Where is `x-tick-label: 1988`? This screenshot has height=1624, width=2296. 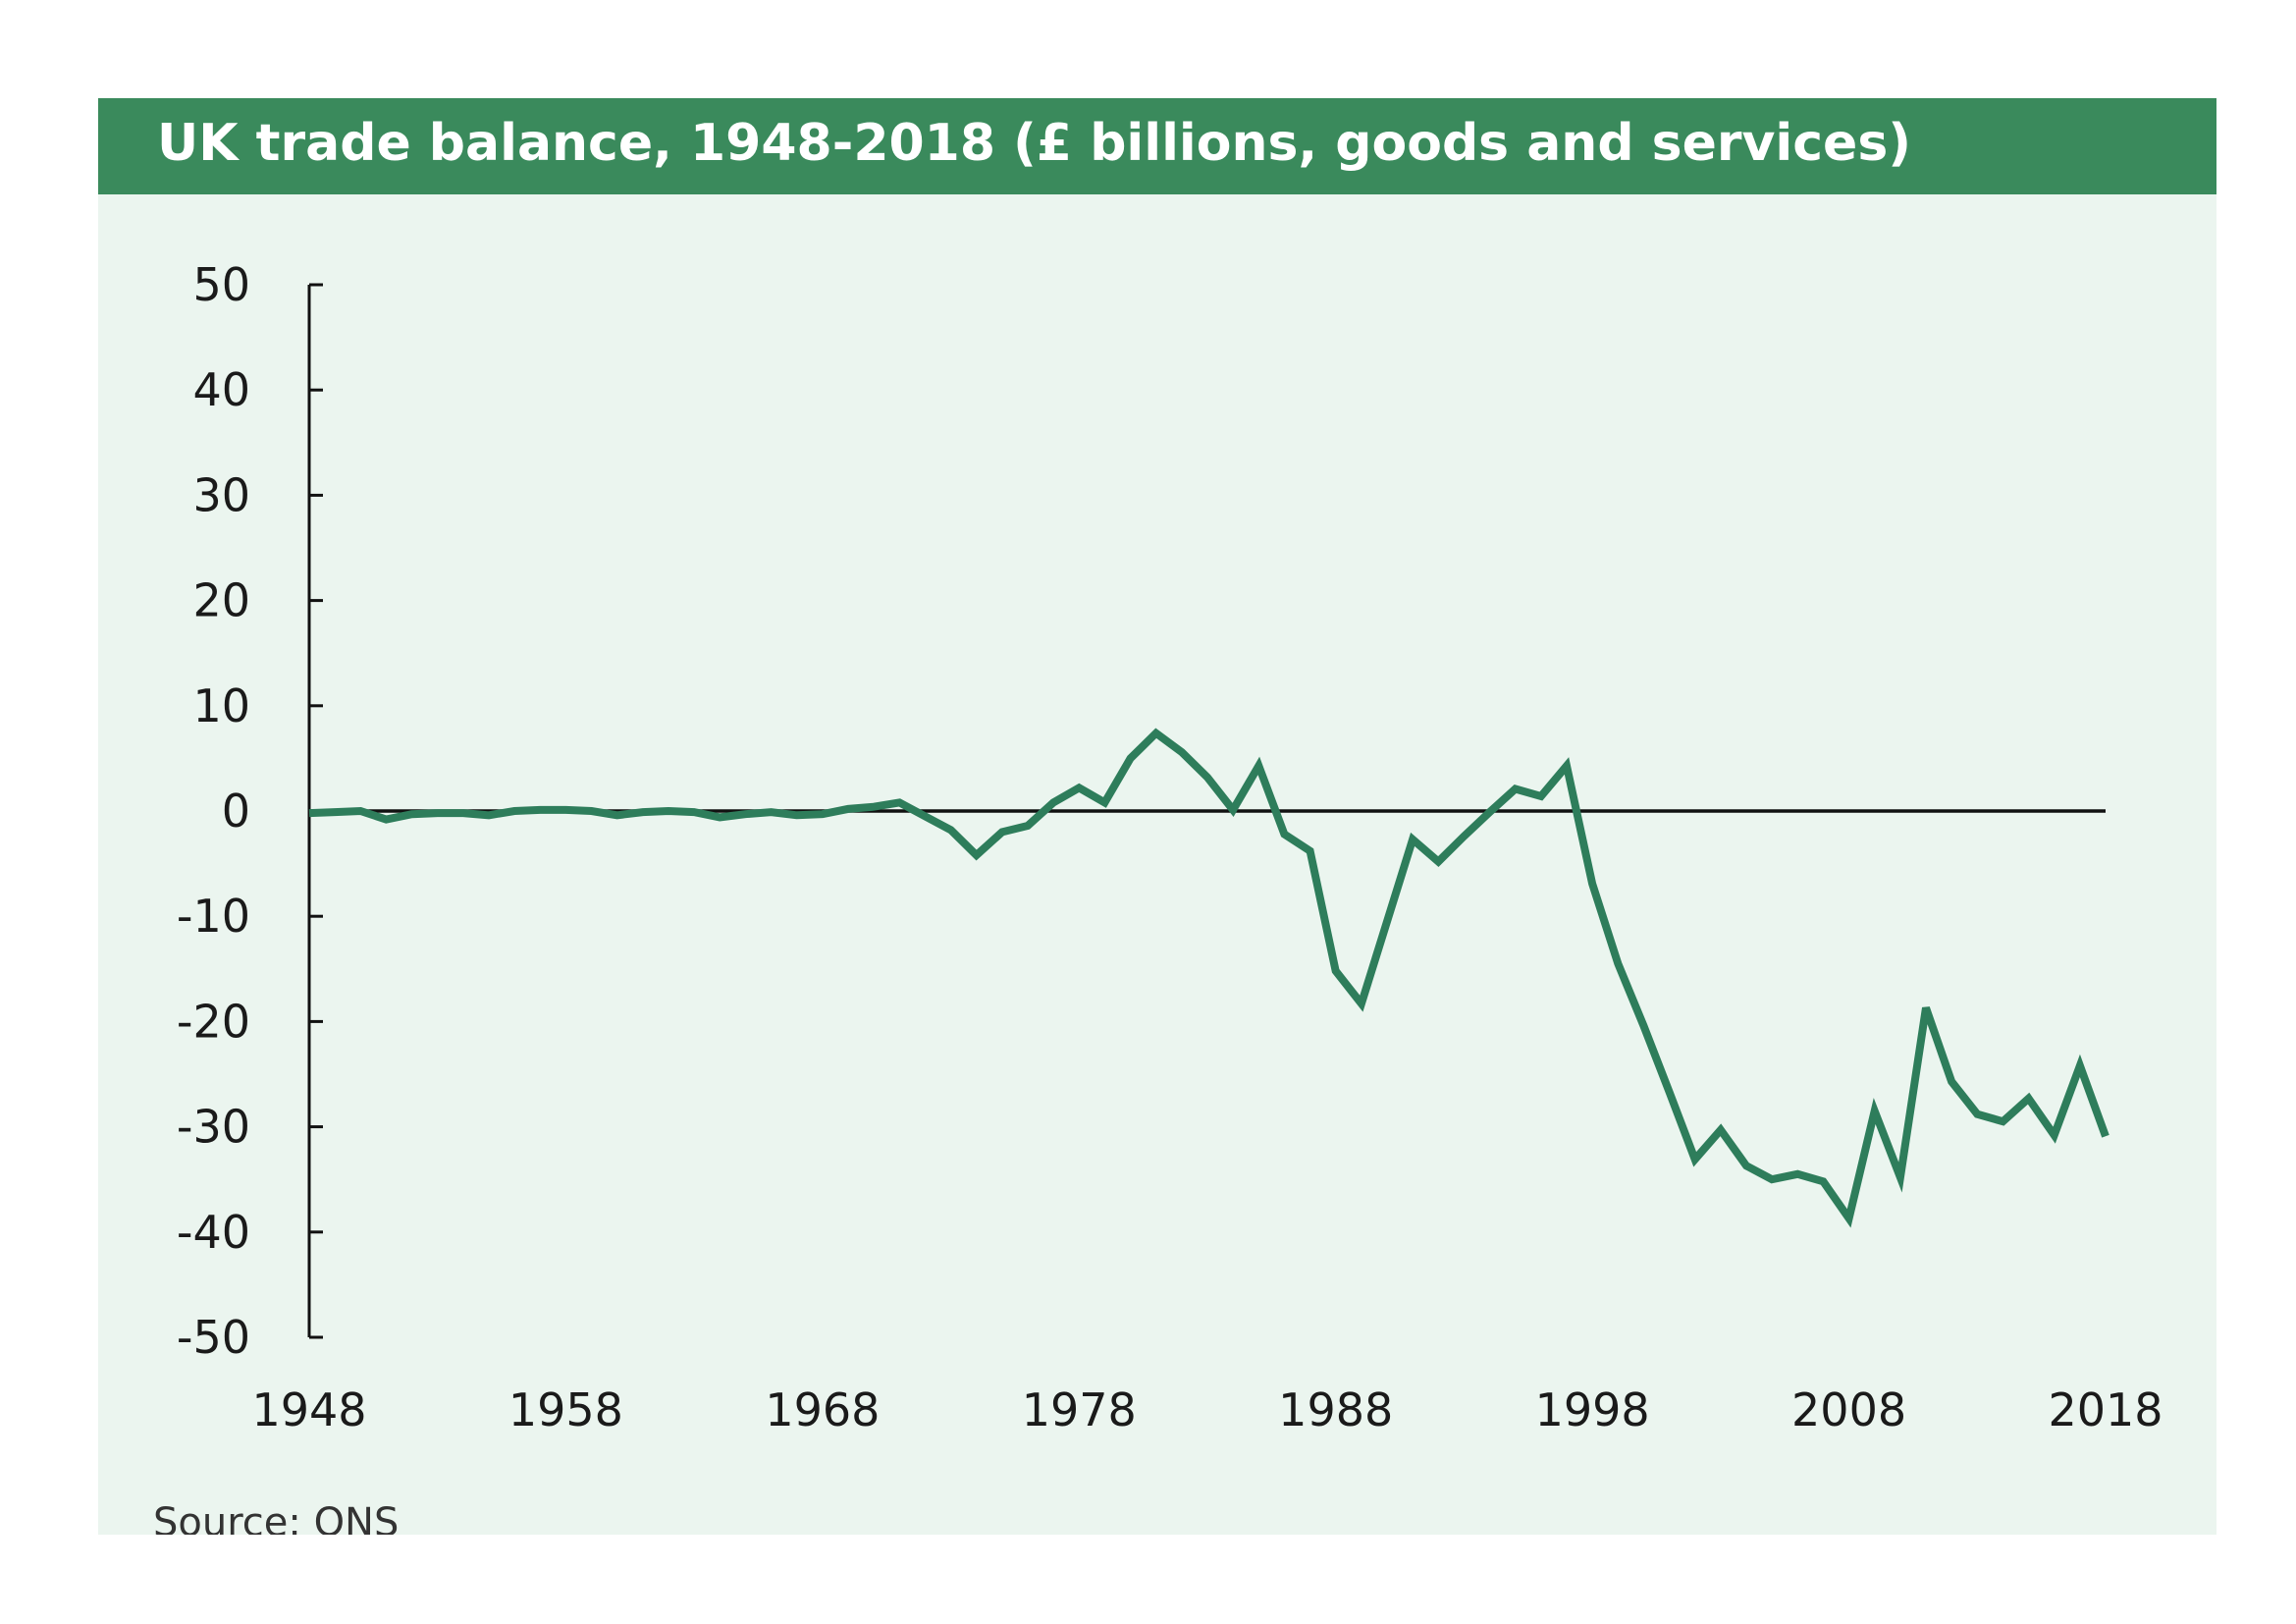
x-tick-label: 1988 is located at coordinates (1336, 1409).